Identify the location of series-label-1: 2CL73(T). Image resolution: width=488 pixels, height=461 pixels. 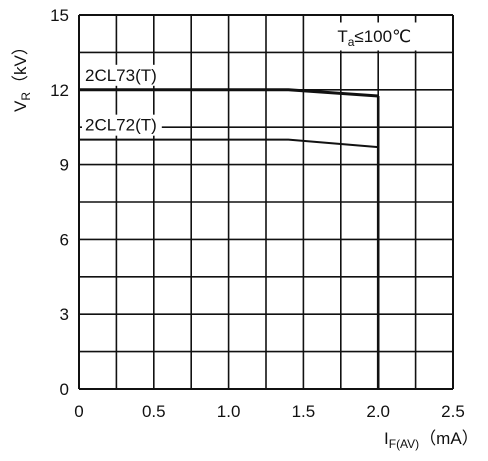
(121, 75).